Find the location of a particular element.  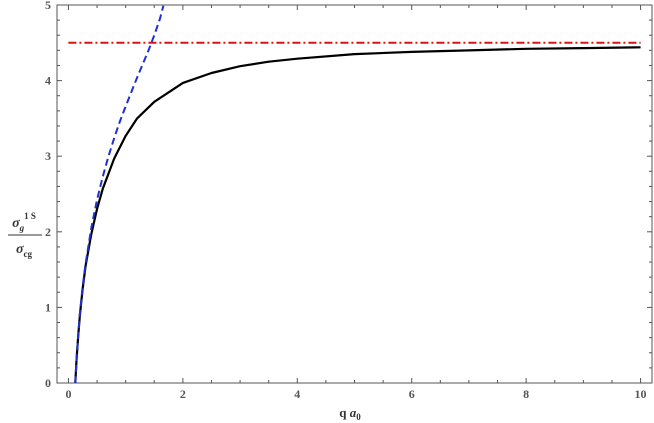

y-axis-label: σg1 S σcg is located at coordinates (25, 235).